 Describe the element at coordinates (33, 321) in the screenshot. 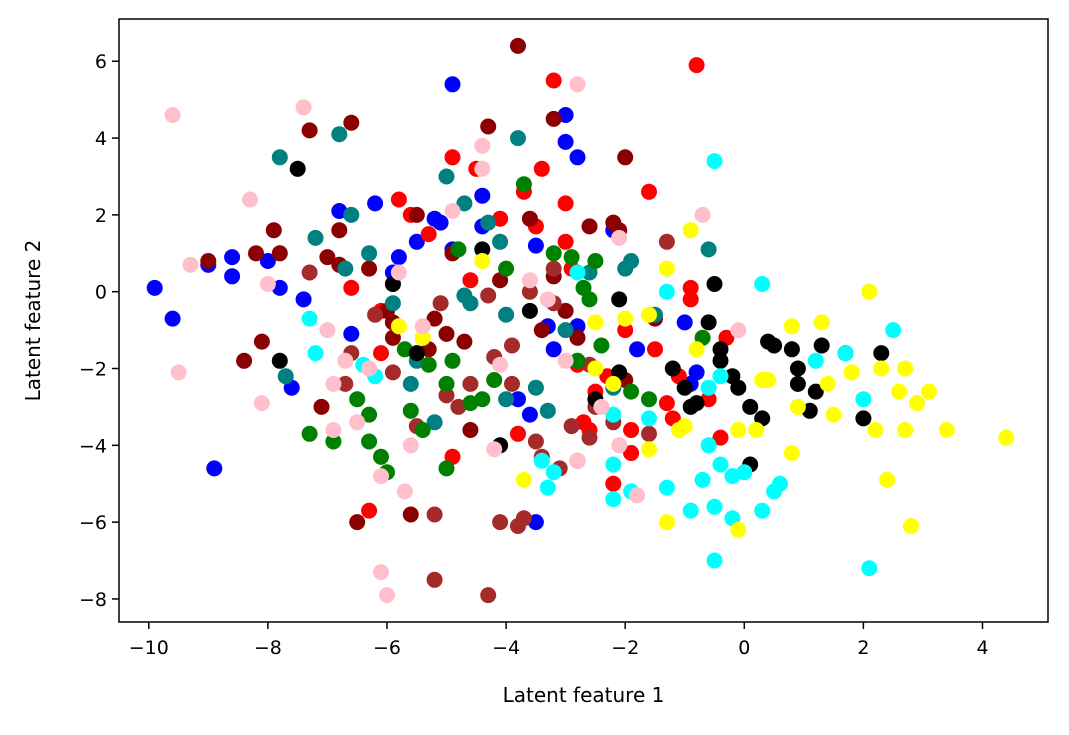

I see `y-axis-label: Latent feature 2` at that location.